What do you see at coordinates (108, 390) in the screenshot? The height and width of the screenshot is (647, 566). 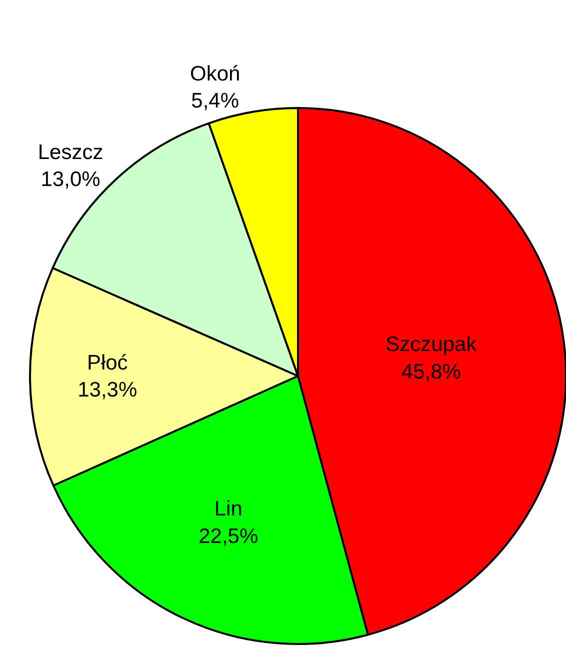 I see `data-label: 13,3%` at bounding box center [108, 390].